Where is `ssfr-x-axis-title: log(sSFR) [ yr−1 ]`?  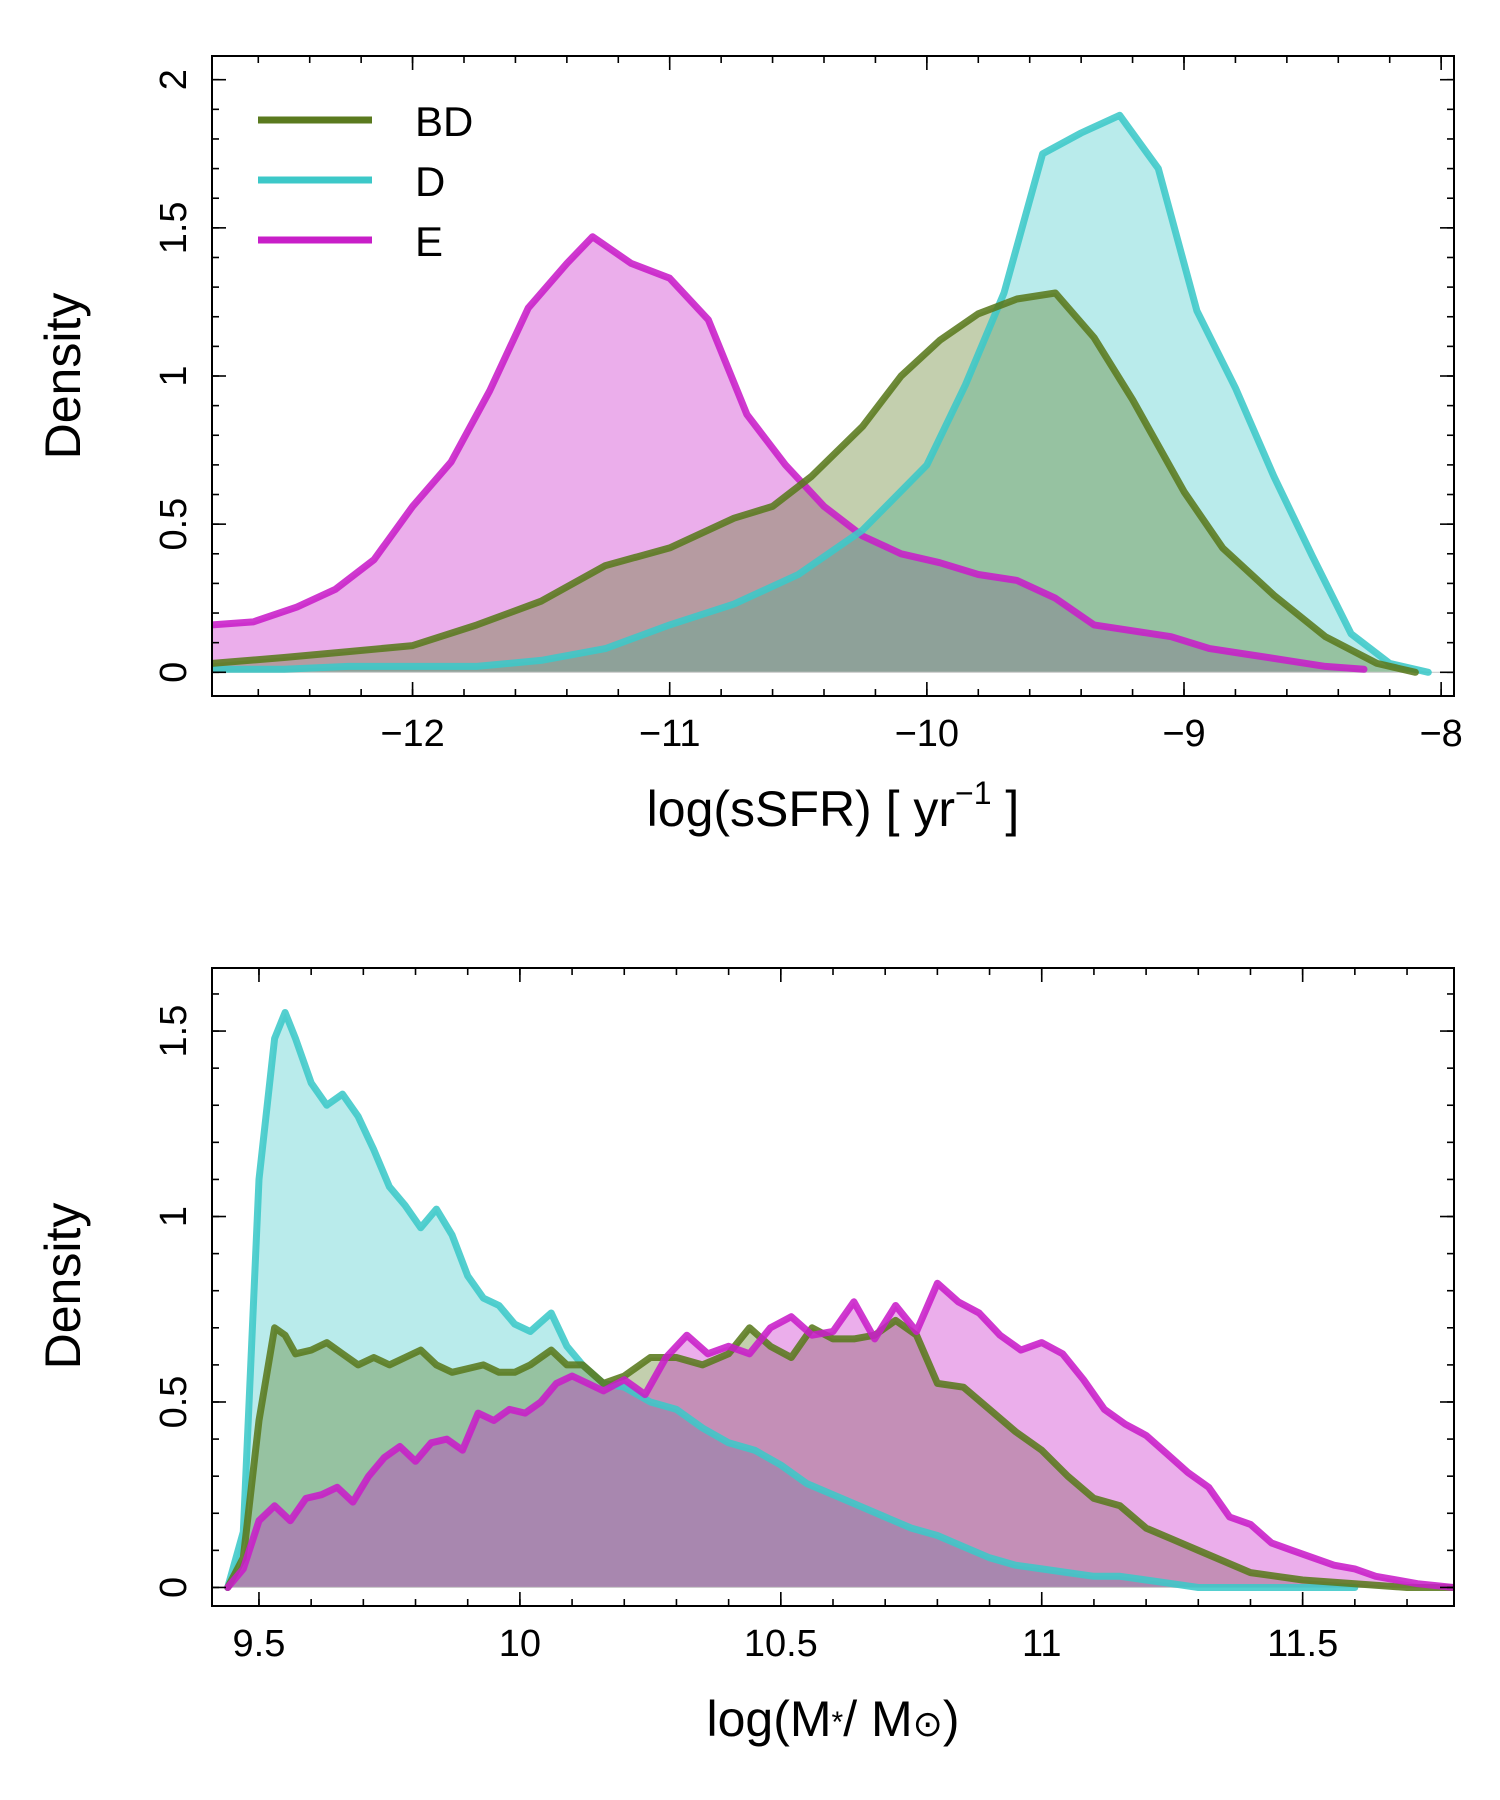 ssfr-x-axis-title: log(sSFR) [ yr−1 ] is located at coordinates (833, 806).